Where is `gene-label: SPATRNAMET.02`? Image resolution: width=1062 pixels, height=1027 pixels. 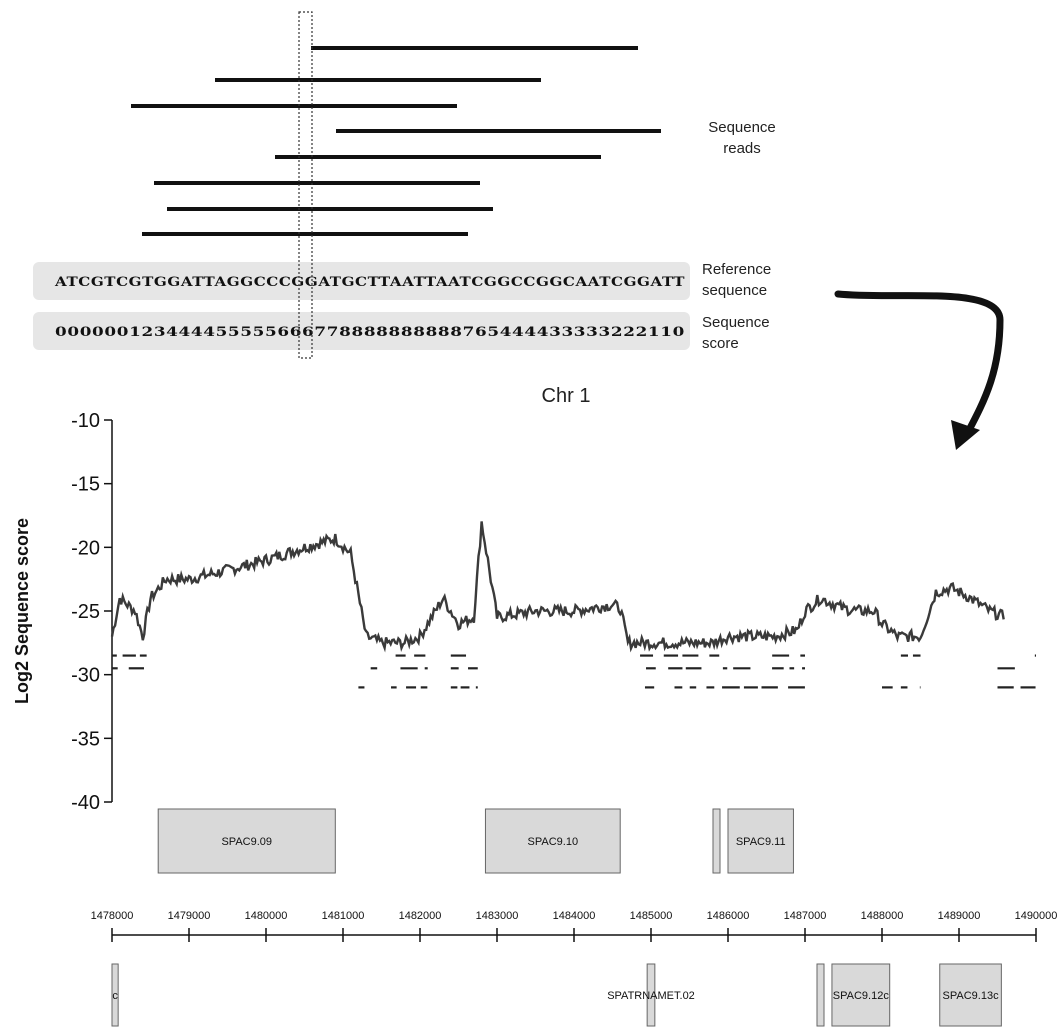 gene-label: SPATRNAMET.02 is located at coordinates (651, 996).